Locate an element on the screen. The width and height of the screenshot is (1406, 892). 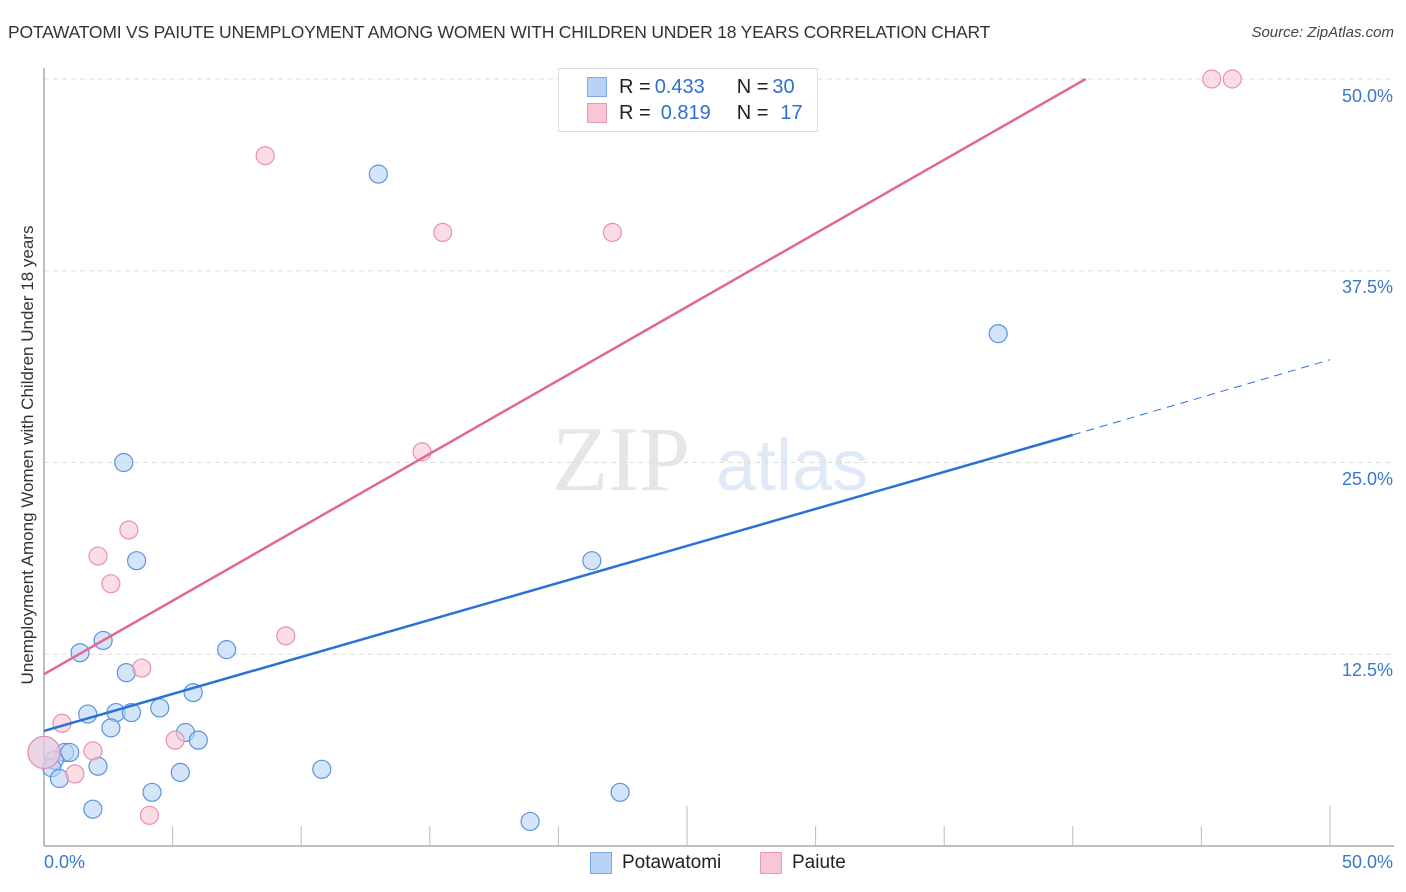
legend-row-paiute: R = 0.819 N = 17 is located at coordinates (695, 113).